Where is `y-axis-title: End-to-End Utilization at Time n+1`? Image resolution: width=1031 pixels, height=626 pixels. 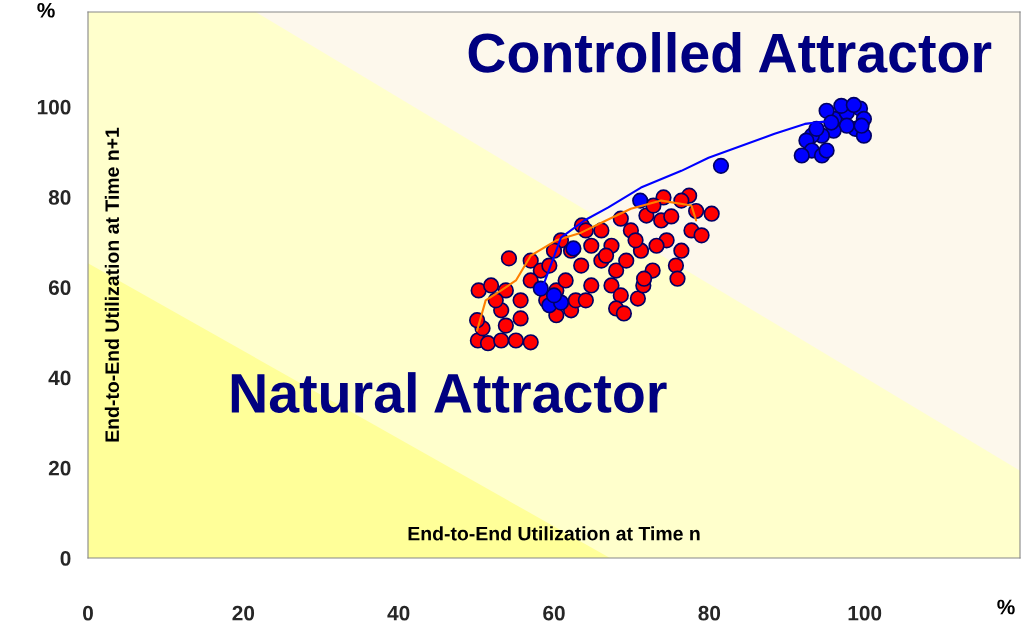 y-axis-title: End-to-End Utilization at Time n+1 is located at coordinates (112, 284).